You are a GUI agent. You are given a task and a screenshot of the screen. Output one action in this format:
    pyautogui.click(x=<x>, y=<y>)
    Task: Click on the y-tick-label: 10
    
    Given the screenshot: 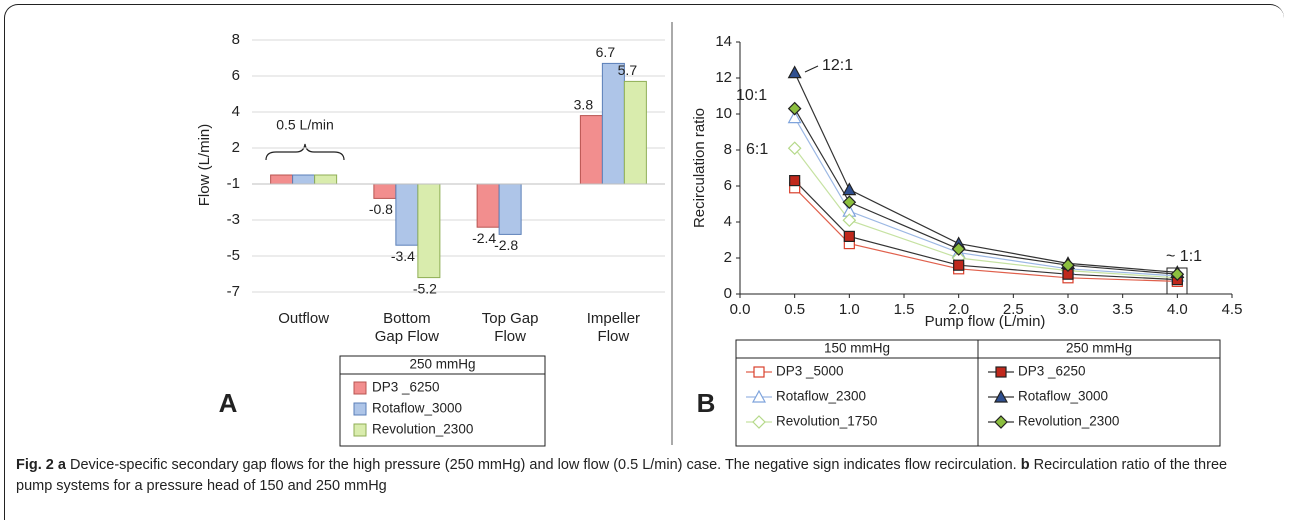 What is the action you would take?
    pyautogui.click(x=723, y=113)
    